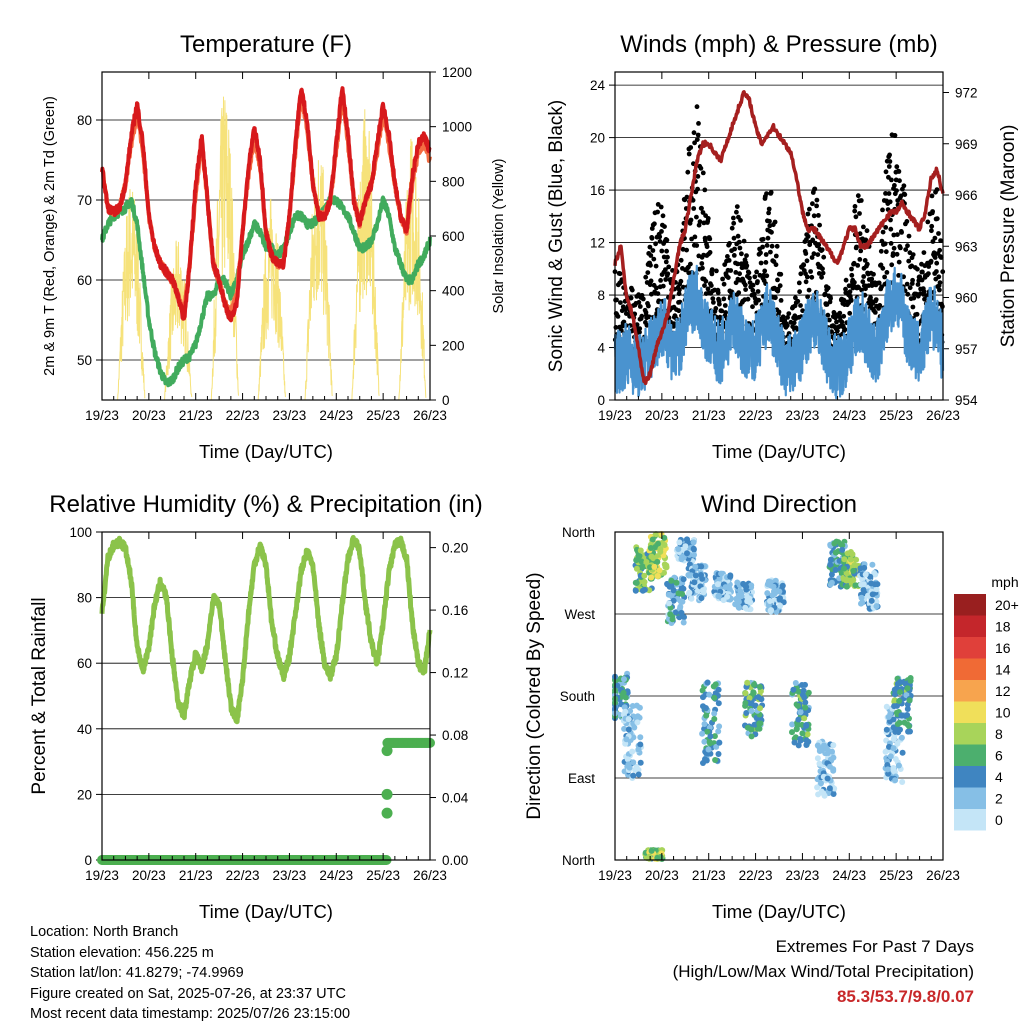  What do you see at coordinates (970, 820) in the screenshot?
I see `colorbar-swatch` at bounding box center [970, 820].